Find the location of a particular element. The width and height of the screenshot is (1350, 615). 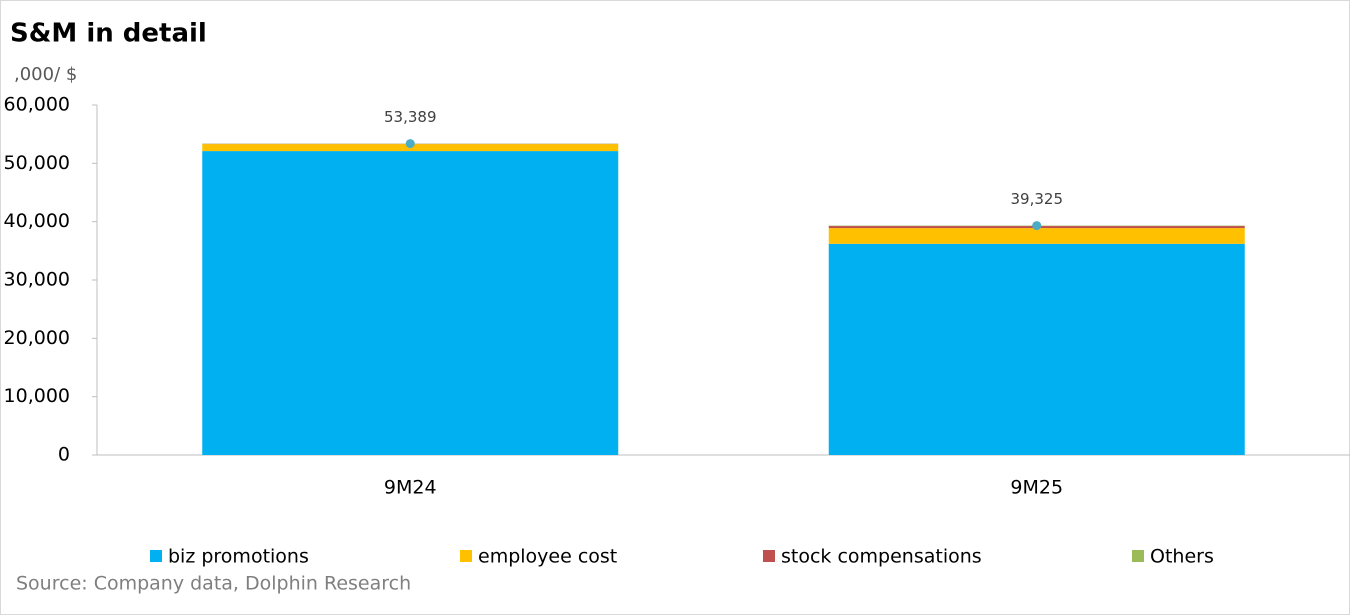

legend-label: biz promotions is located at coordinates (238, 557).